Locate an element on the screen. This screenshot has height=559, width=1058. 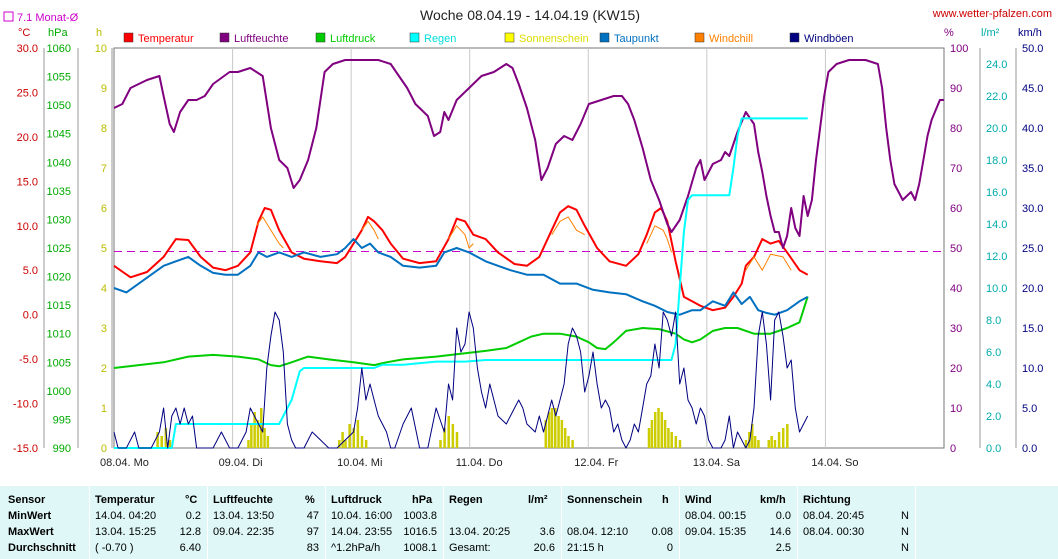
tick-lm2: 2.0 is located at coordinates (993, 417).